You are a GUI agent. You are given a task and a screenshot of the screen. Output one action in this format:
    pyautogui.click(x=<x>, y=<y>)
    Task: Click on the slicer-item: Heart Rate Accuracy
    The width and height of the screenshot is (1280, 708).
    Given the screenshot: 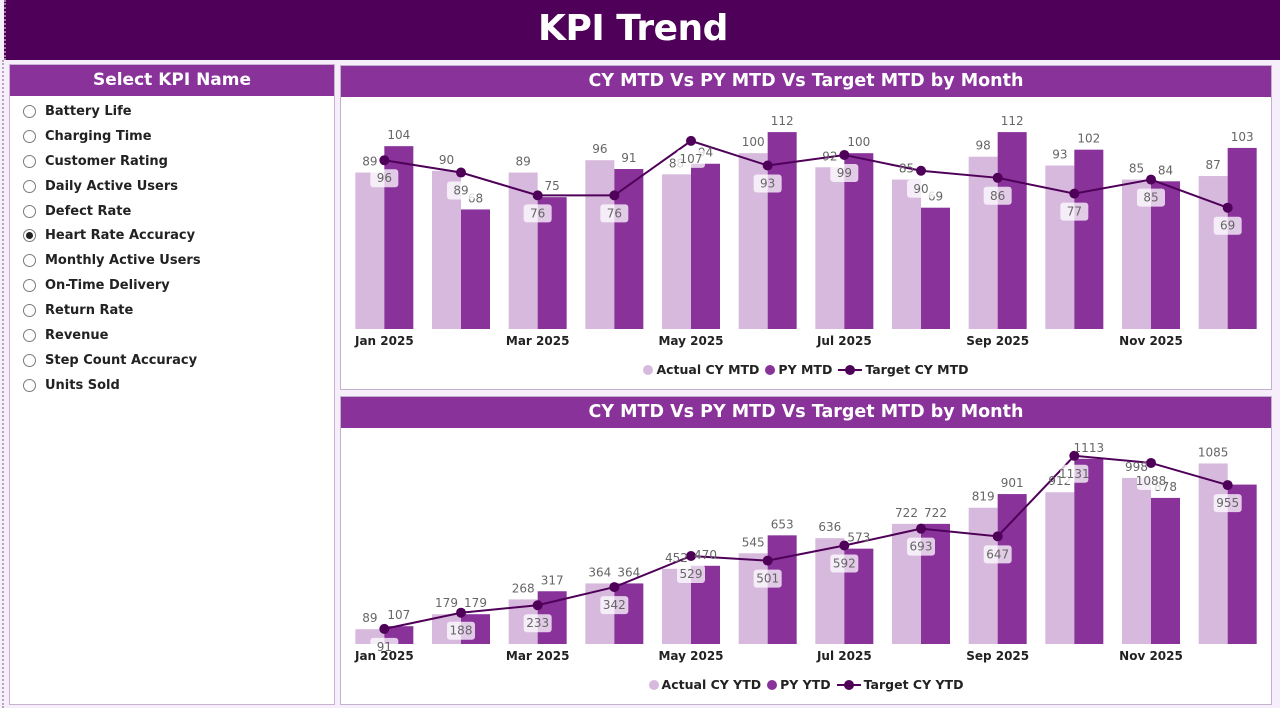 What is the action you would take?
    pyautogui.click(x=172, y=235)
    